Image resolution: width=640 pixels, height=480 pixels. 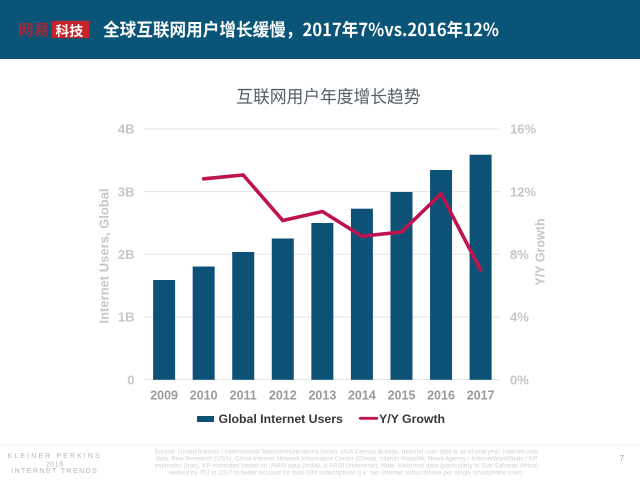 What do you see at coordinates (126, 129) in the screenshot?
I see `svg-text: 4B` at bounding box center [126, 129].